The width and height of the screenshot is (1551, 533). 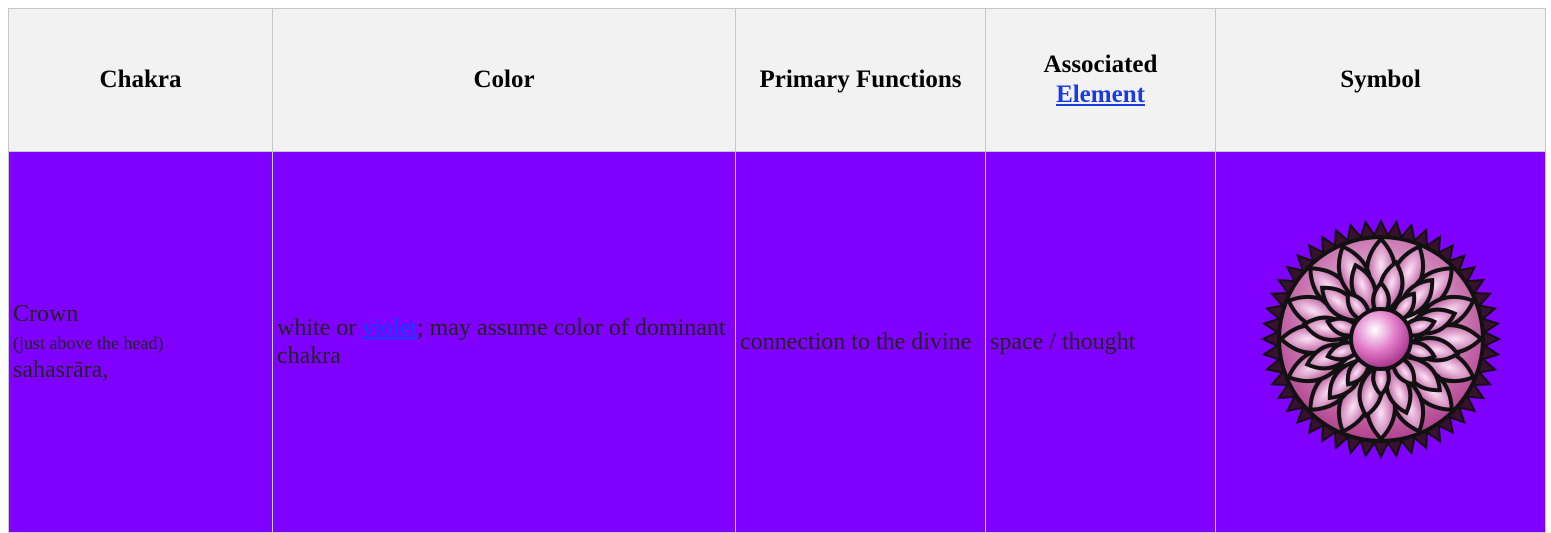 What do you see at coordinates (61, 370) in the screenshot?
I see `chakra-sanskrit: sahasrāra,` at bounding box center [61, 370].